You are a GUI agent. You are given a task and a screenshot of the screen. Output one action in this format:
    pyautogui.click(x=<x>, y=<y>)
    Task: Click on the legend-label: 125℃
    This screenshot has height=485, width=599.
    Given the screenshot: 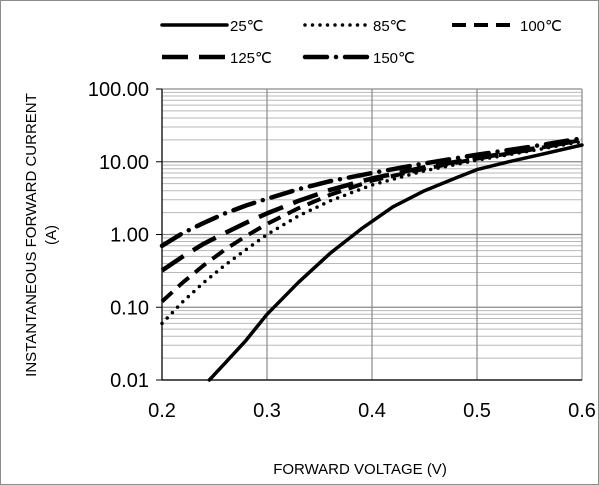 What is the action you would take?
    pyautogui.click(x=251, y=58)
    